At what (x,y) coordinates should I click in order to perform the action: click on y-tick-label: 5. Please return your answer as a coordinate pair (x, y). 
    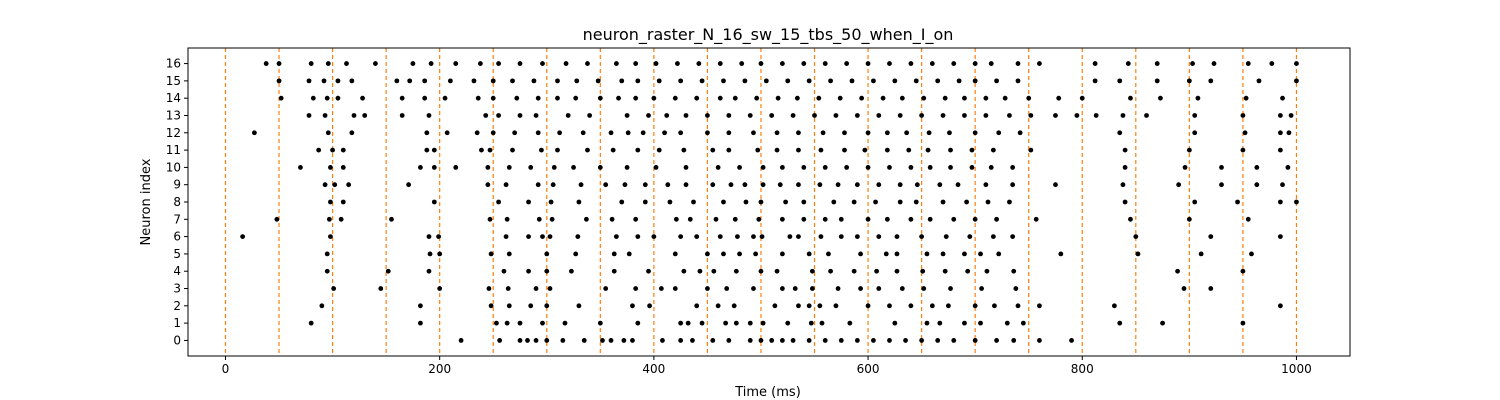
    Looking at the image, I should click on (177, 254).